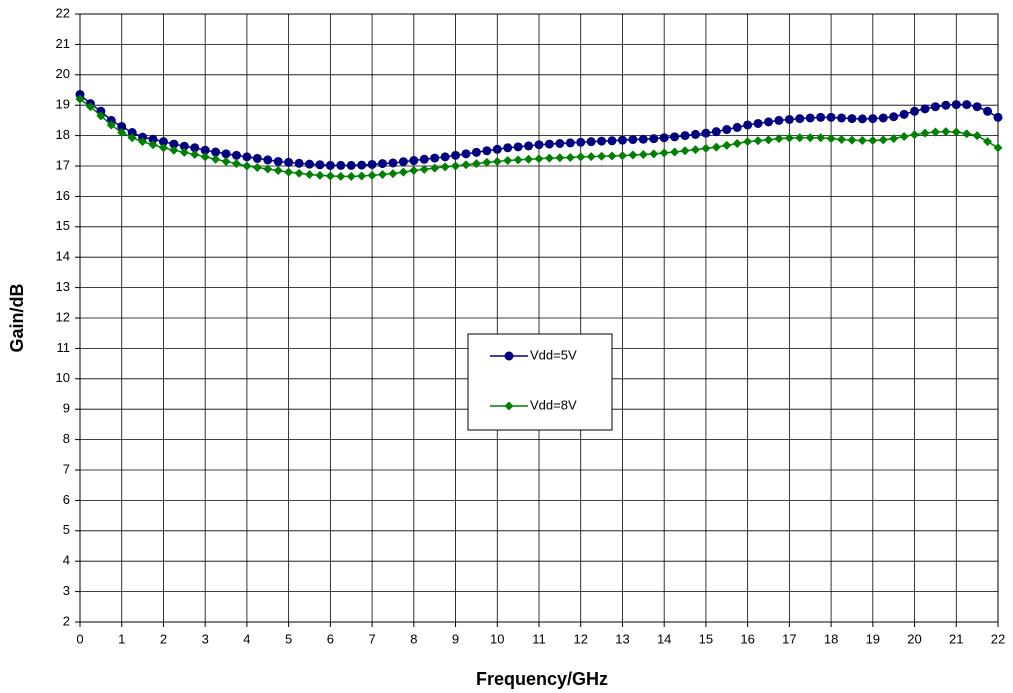  I want to click on x-tick-label: 20, so click(914, 638).